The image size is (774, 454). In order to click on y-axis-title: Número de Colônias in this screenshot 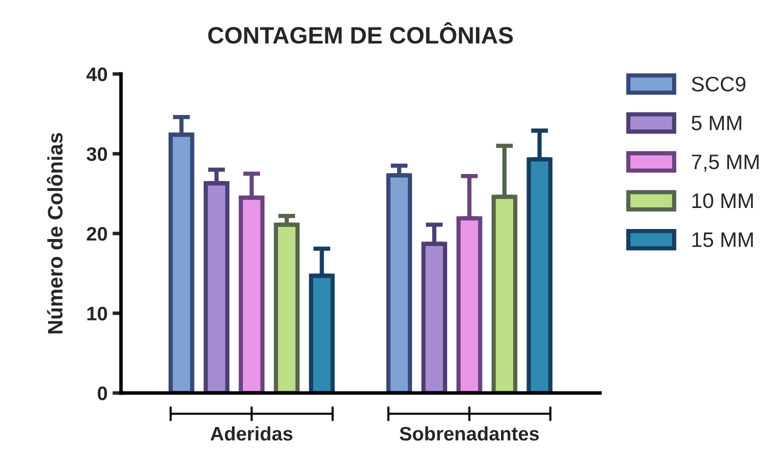, I will do `click(54, 233)`.